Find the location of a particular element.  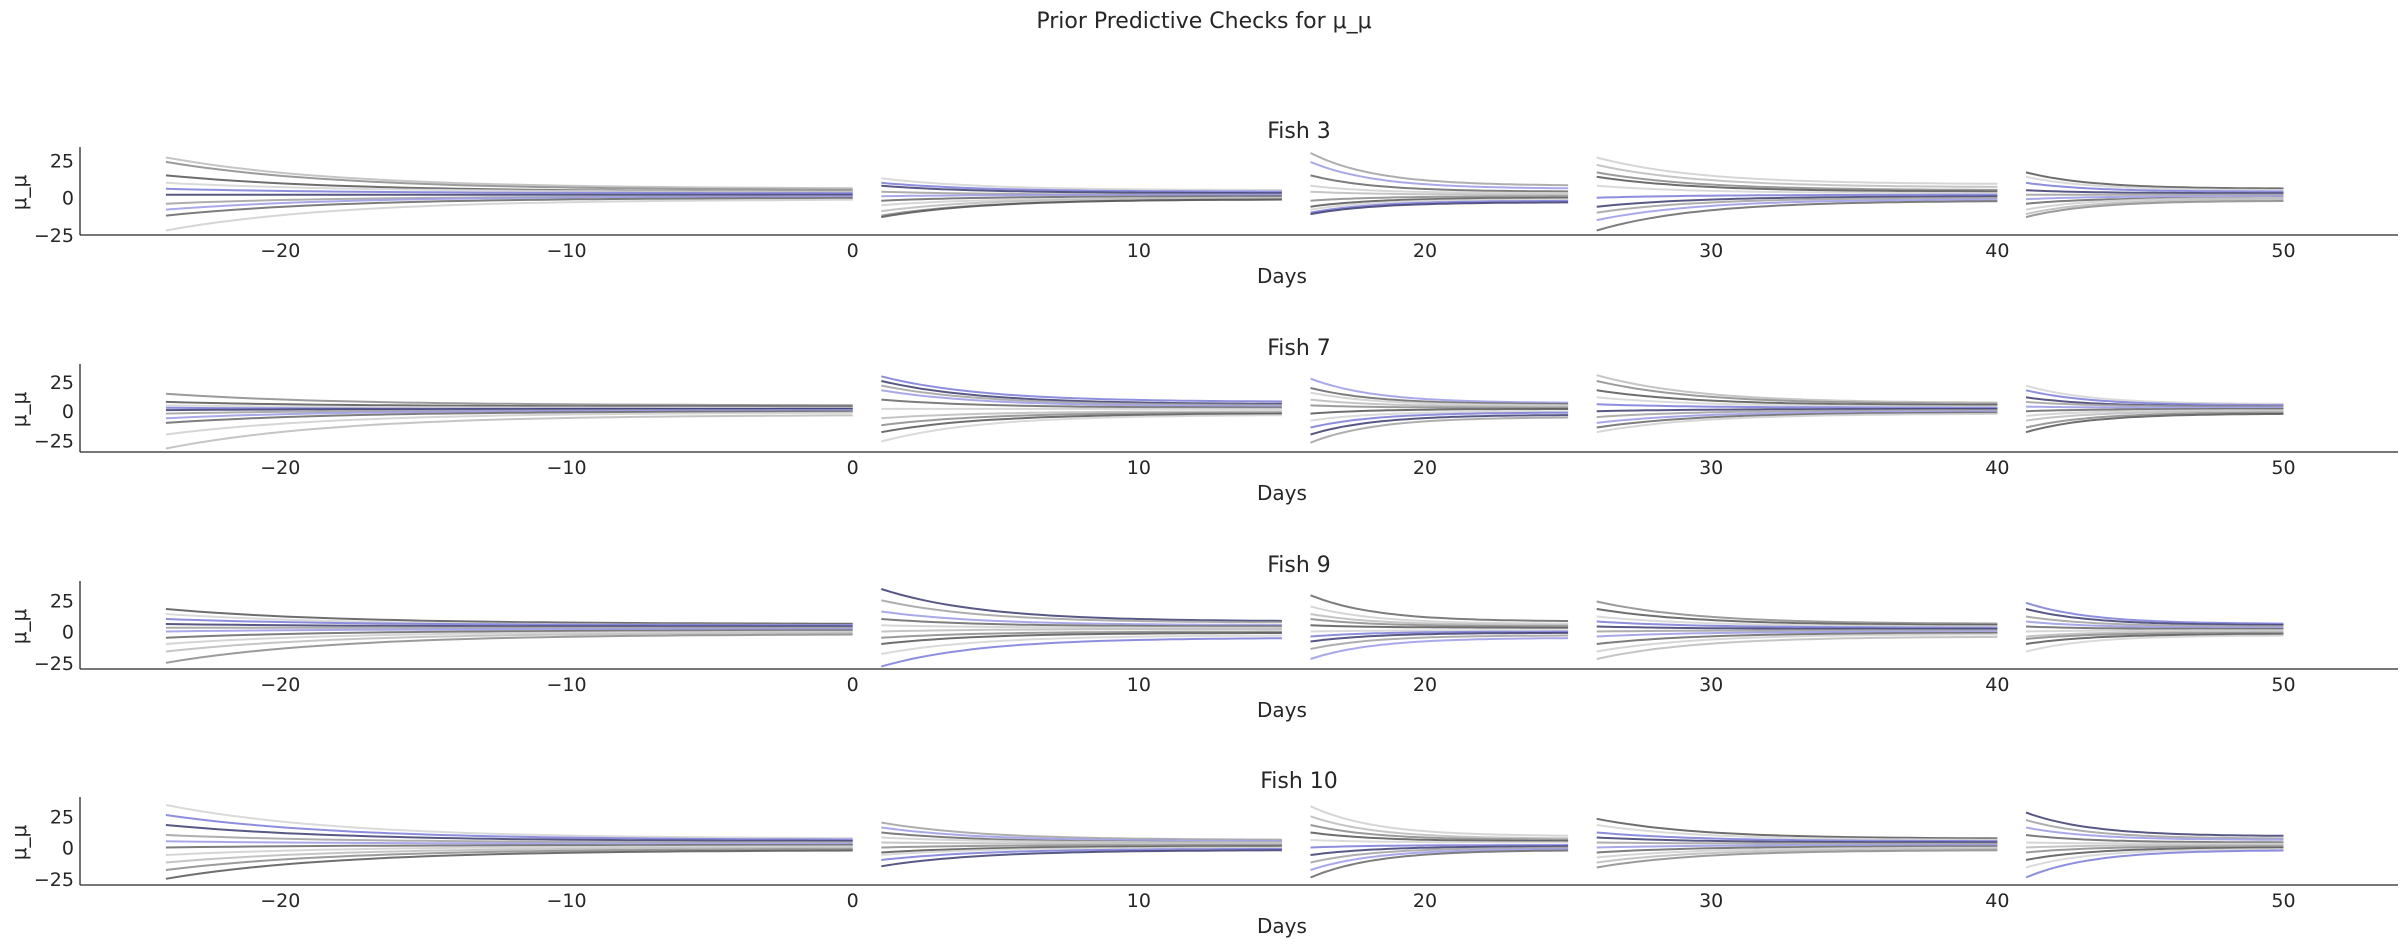

y-tick-label: 0 is located at coordinates (68, 199).